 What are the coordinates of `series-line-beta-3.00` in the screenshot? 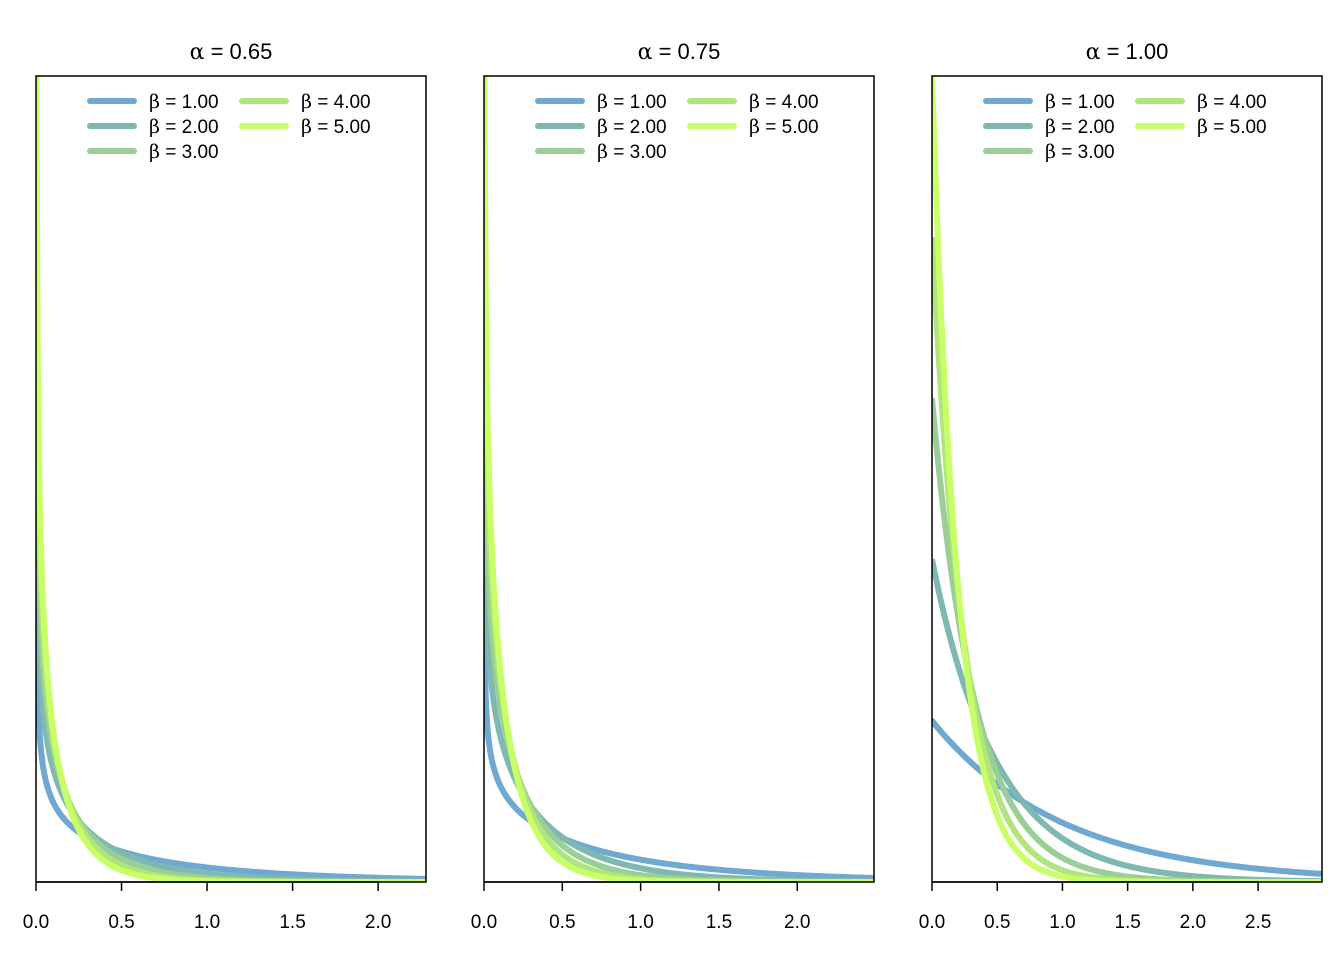 It's located at (1127, 638).